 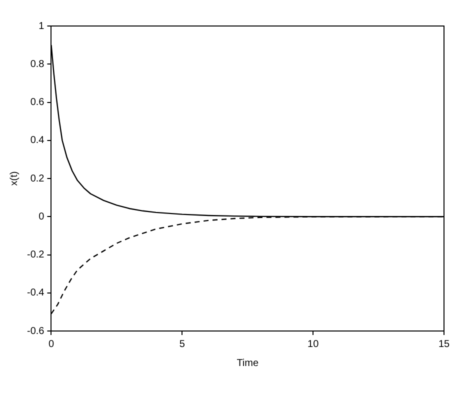 I want to click on y-tick-label: 0.2, so click(x=37, y=178).